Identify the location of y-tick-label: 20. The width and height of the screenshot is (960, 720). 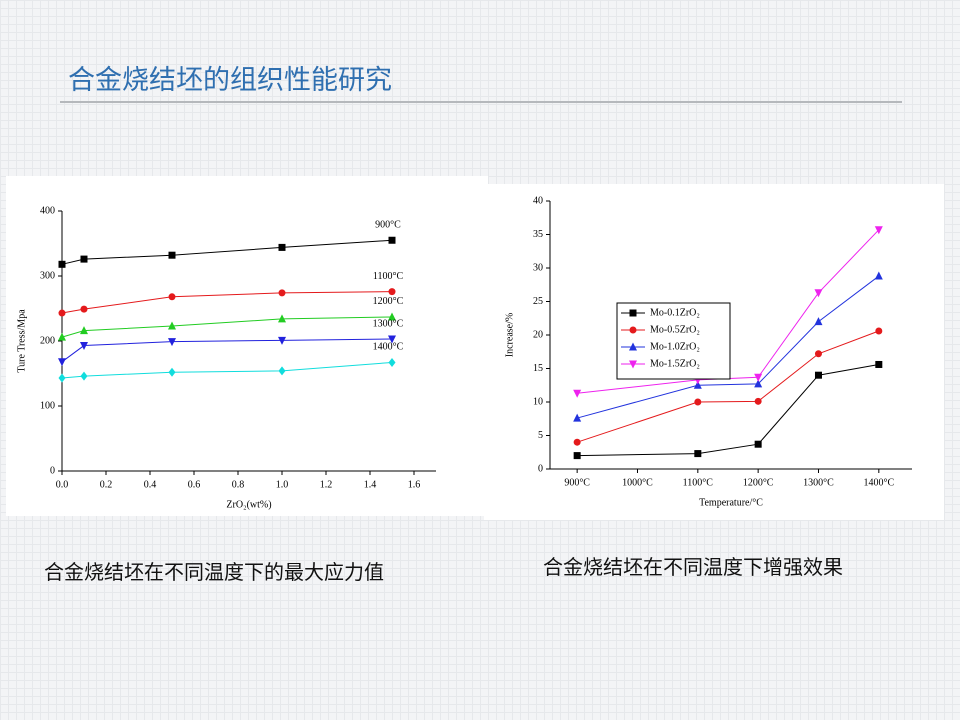
(538, 334).